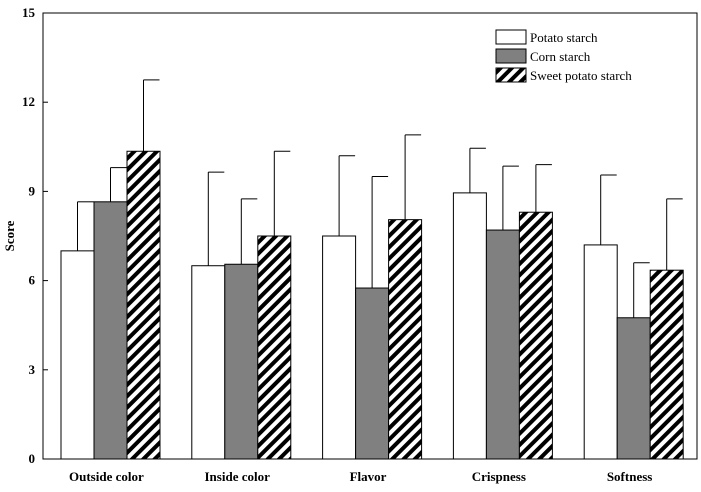  What do you see at coordinates (32, 369) in the screenshot?
I see `y-tick-label: 3` at bounding box center [32, 369].